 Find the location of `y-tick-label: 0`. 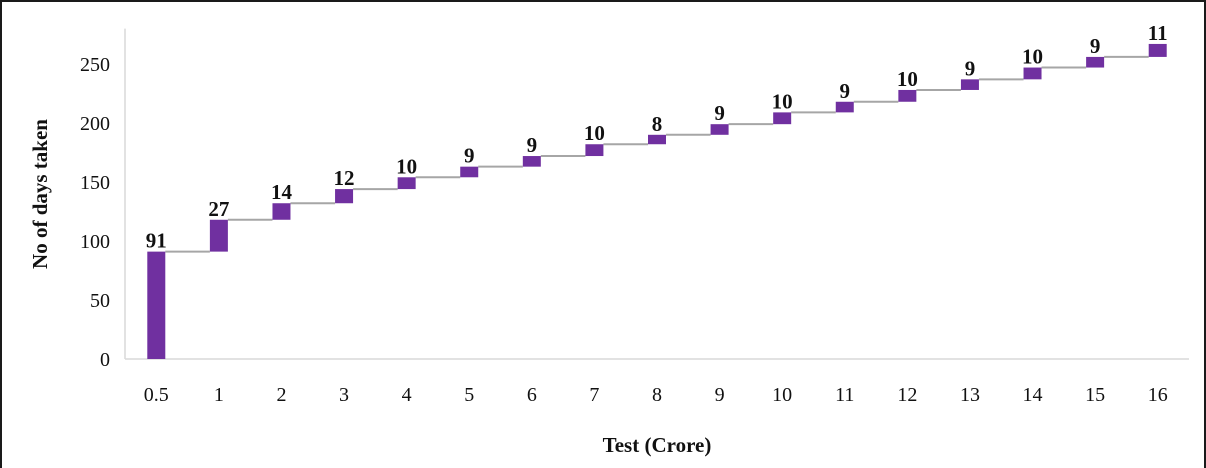

y-tick-label: 0 is located at coordinates (105, 360).